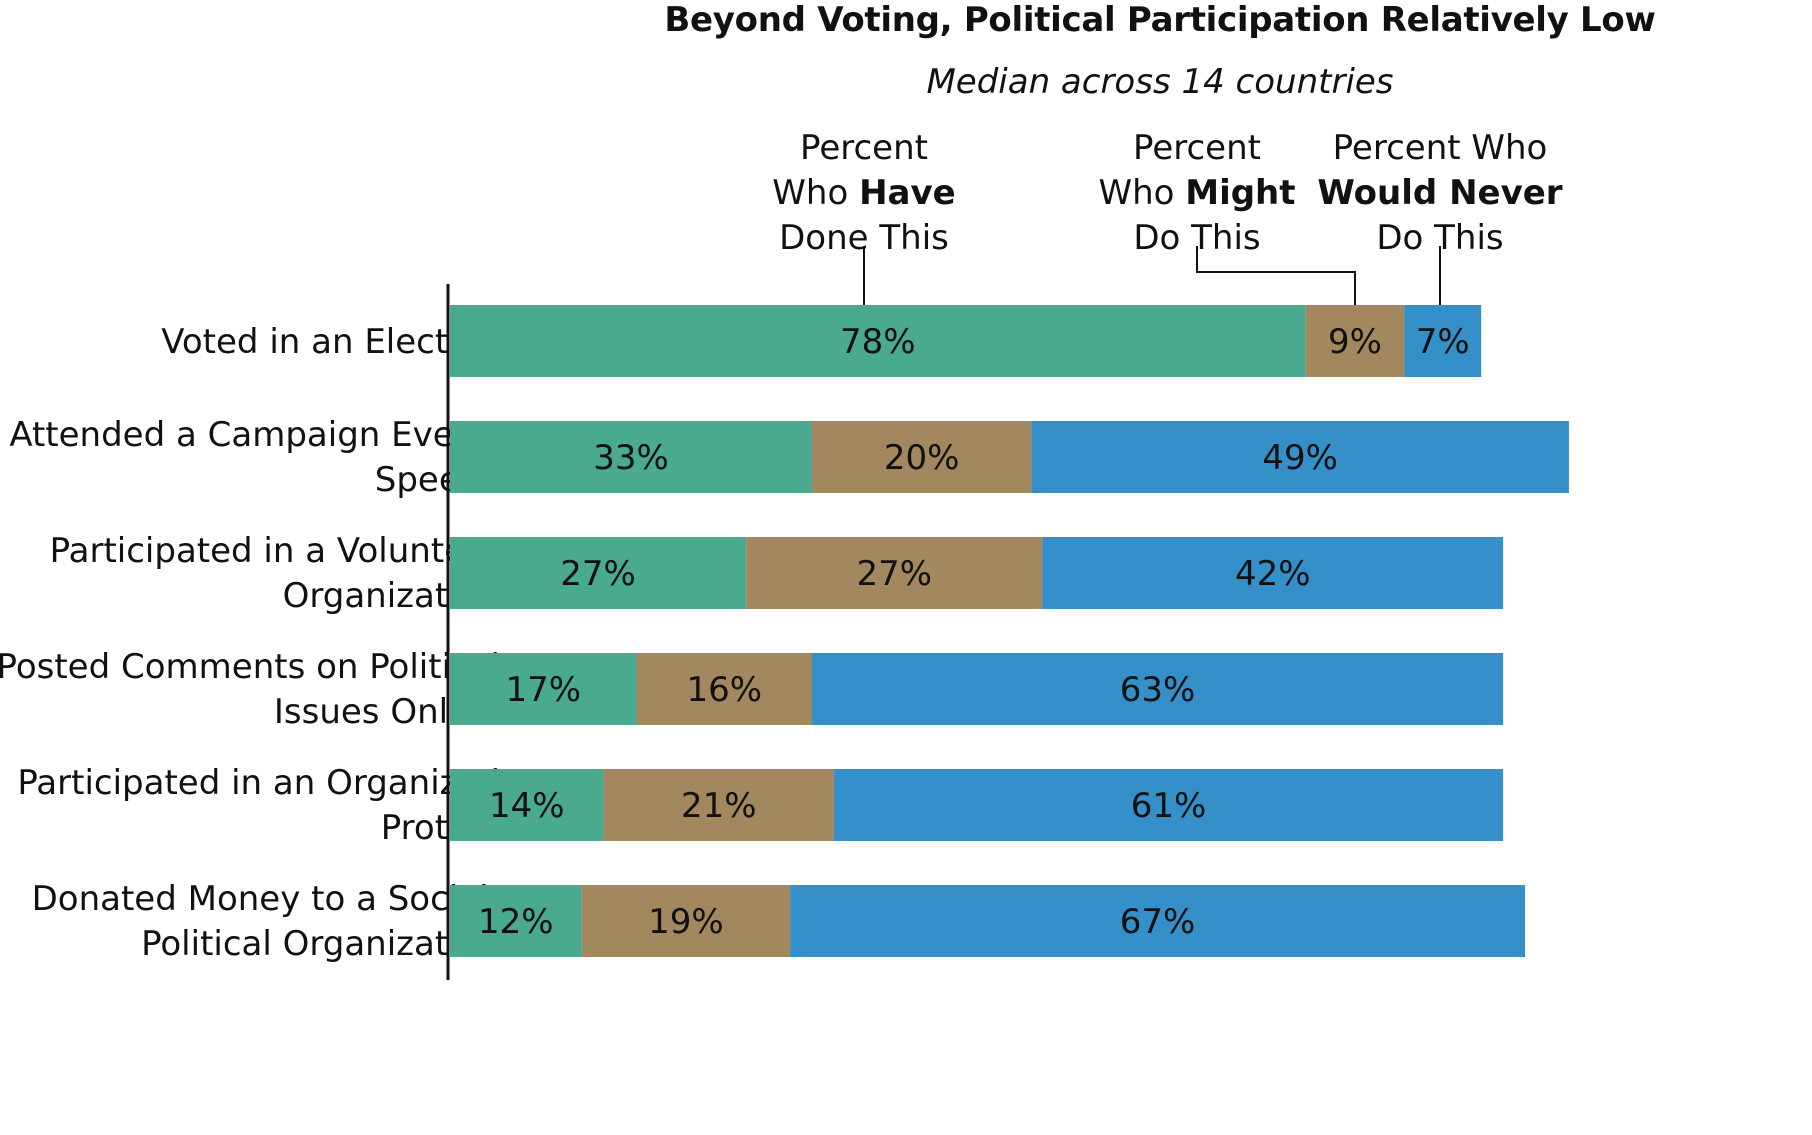  I want to click on data-label: 19%, so click(686, 922).